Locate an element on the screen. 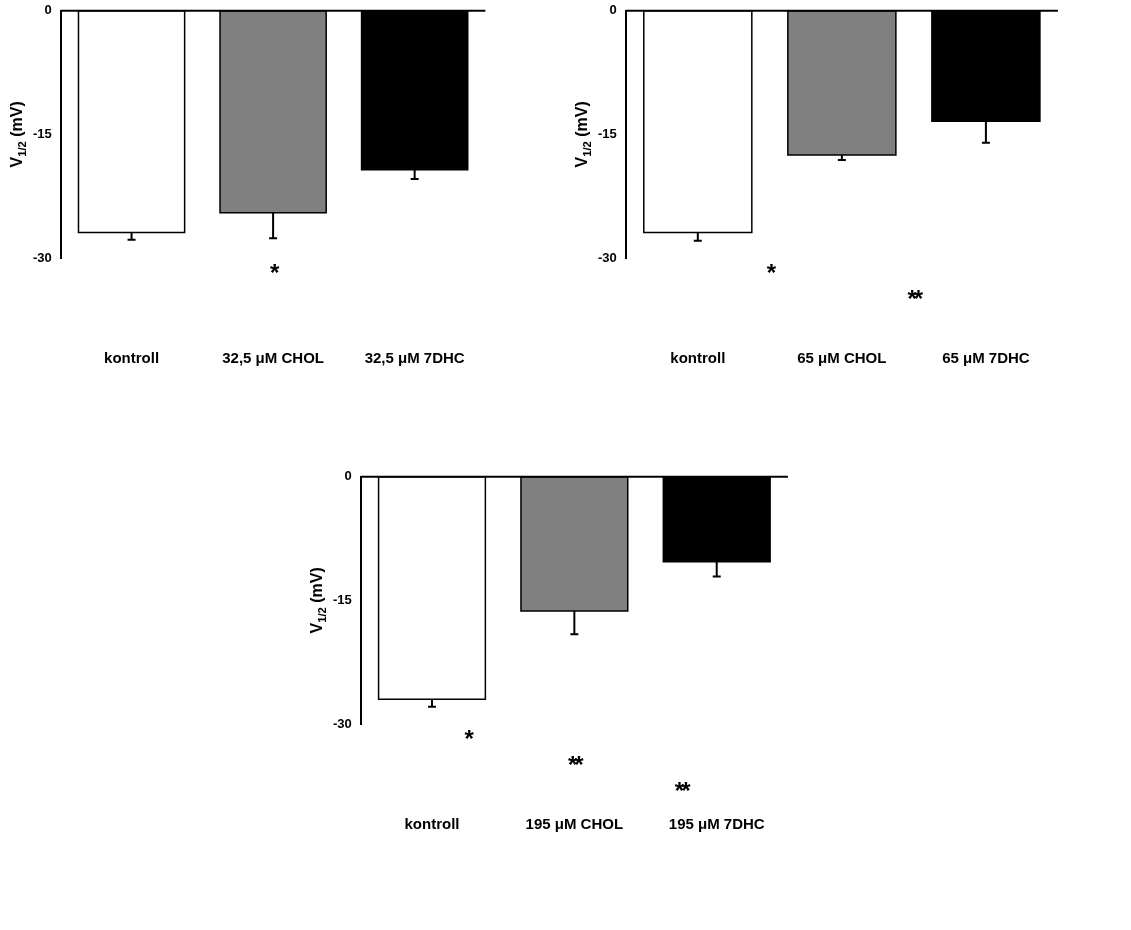  x-tick-label: 65 μM CHOL is located at coordinates (842, 358).